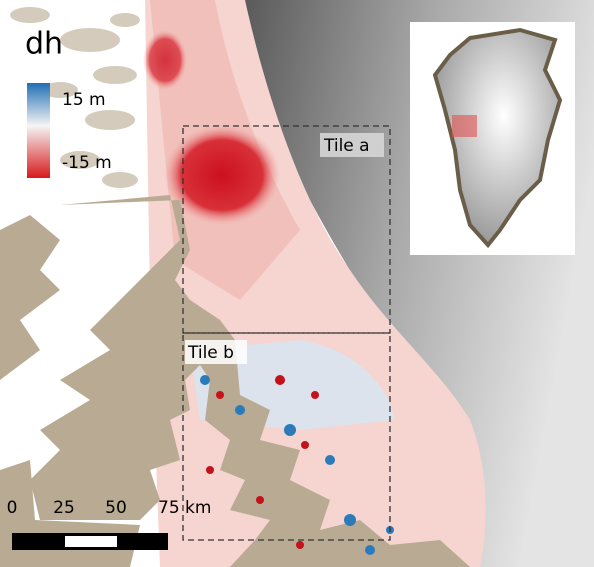 This screenshot has height=567, width=594. Describe the element at coordinates (297, 465) in the screenshot. I see `dh-speckle` at that location.